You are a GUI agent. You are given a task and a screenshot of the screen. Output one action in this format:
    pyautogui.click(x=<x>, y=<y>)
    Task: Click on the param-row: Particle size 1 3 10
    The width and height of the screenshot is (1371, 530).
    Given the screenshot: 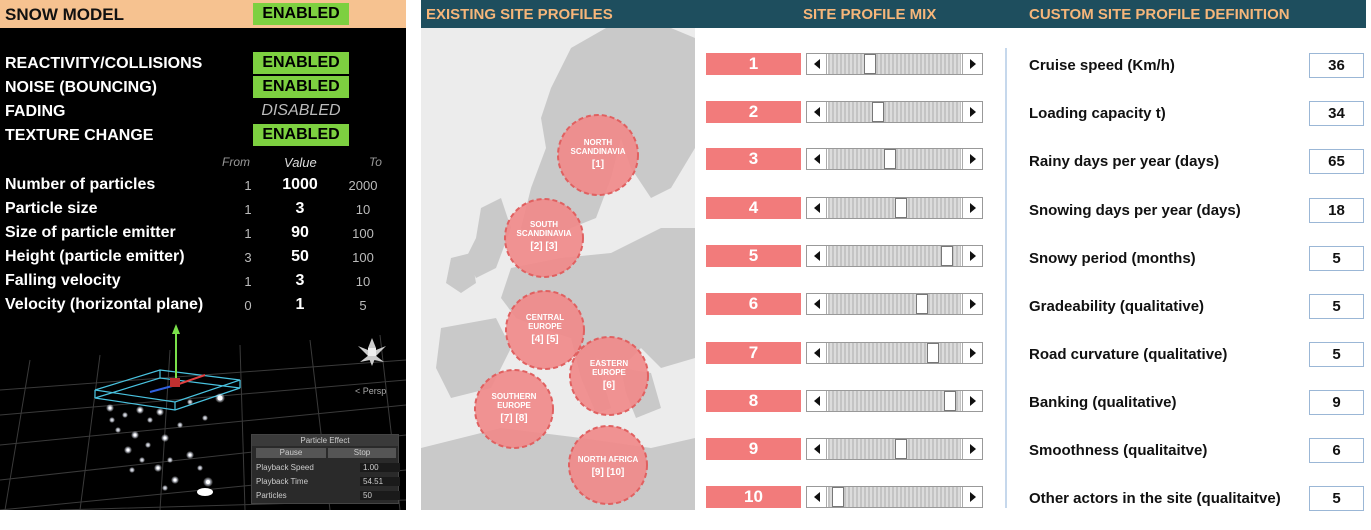 What is the action you would take?
    pyautogui.click(x=203, y=211)
    